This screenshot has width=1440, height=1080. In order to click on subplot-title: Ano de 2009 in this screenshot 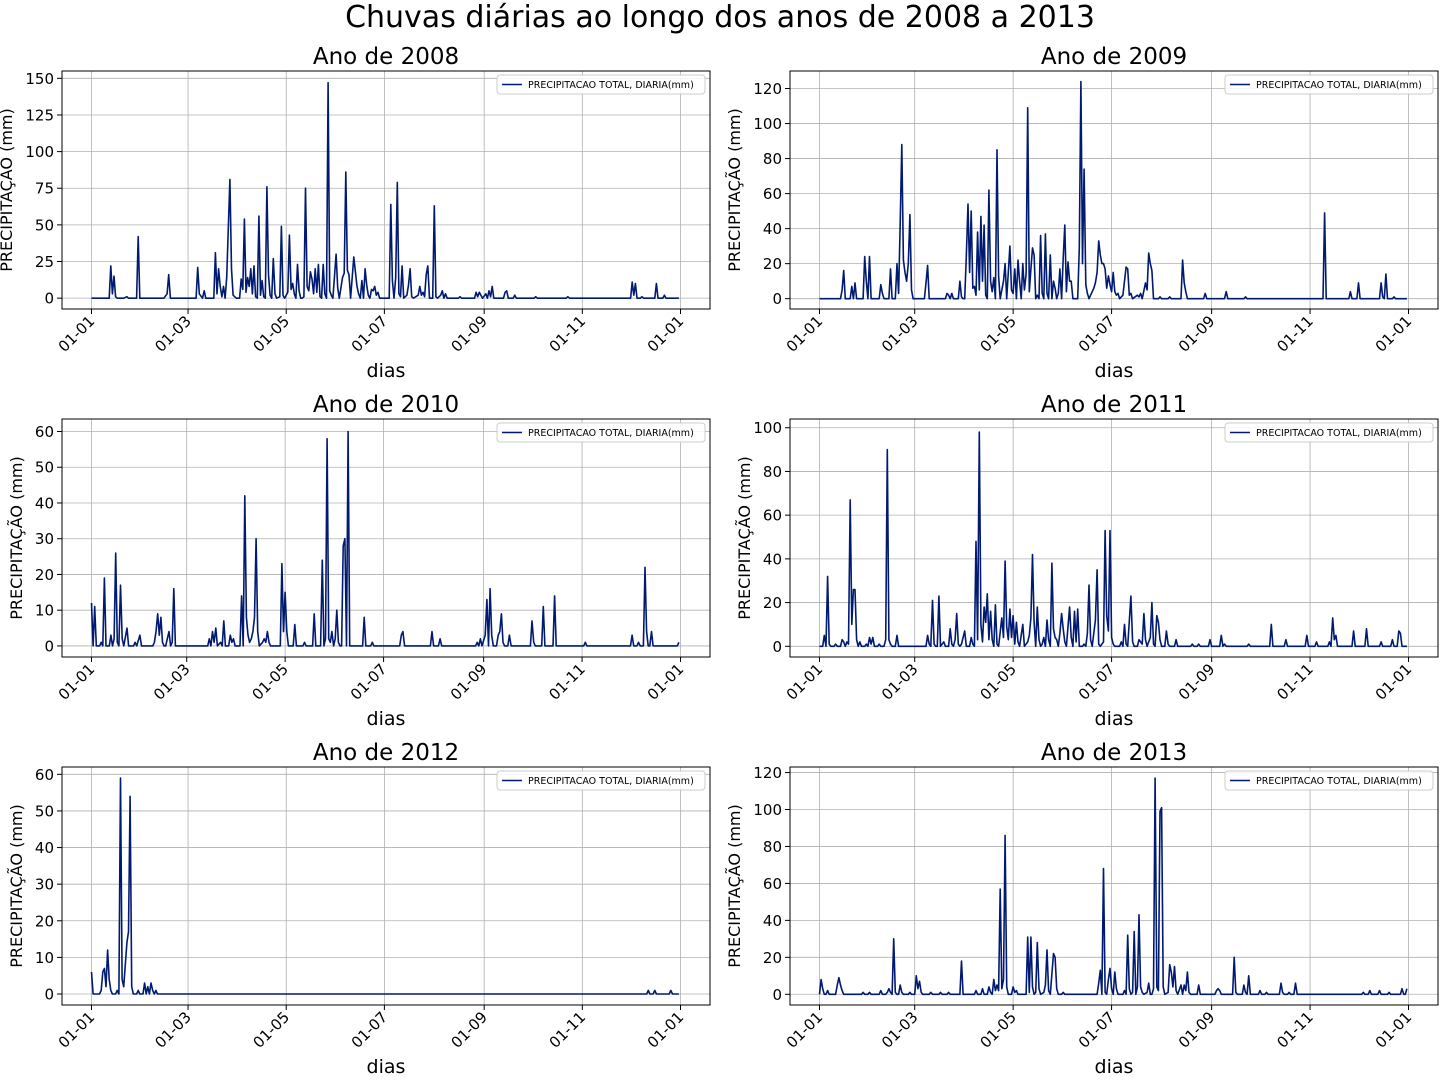, I will do `click(1114, 57)`.